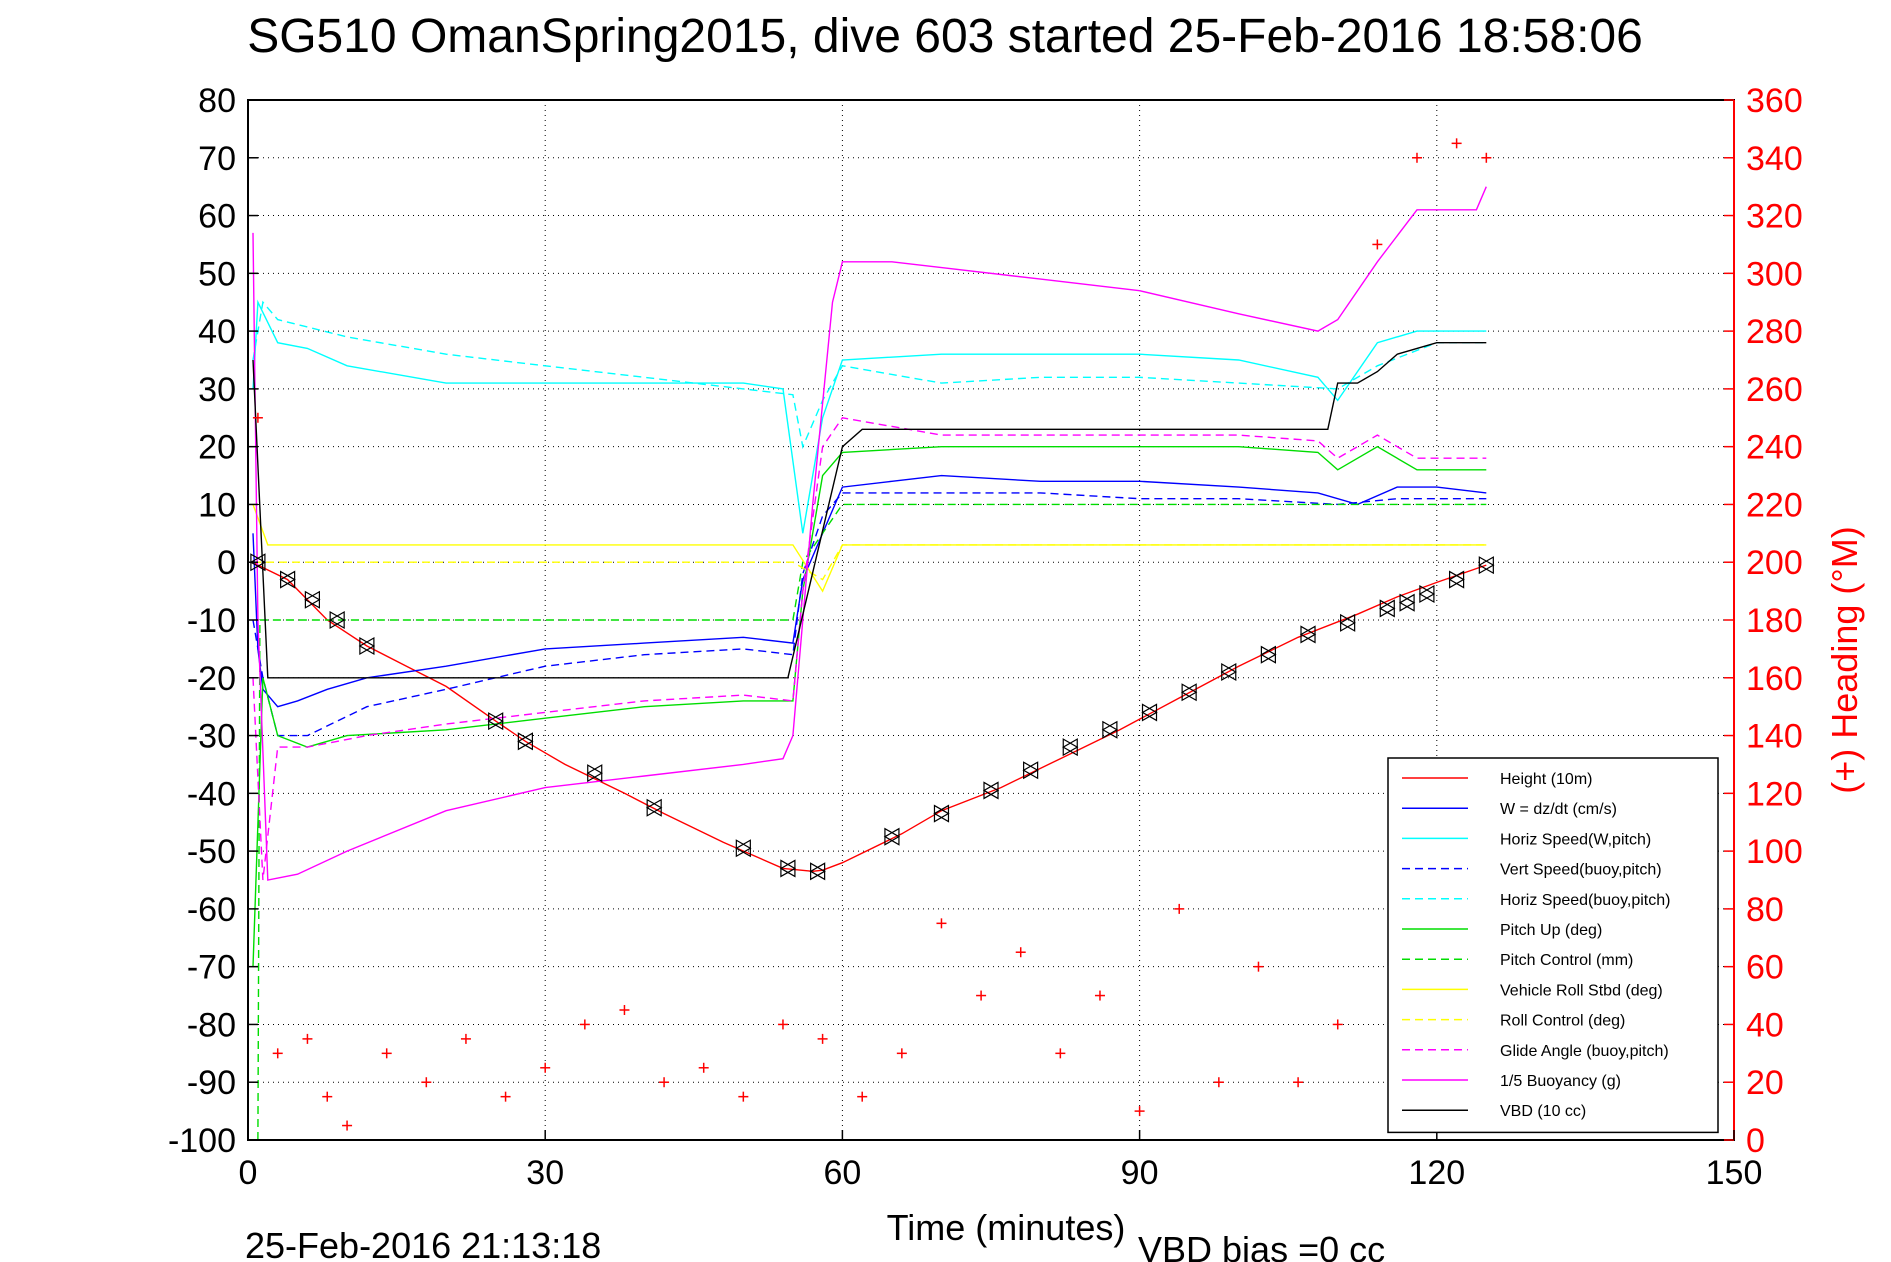  What do you see at coordinates (248, 1173) in the screenshot?
I see `bottom-tick-label: 0` at bounding box center [248, 1173].